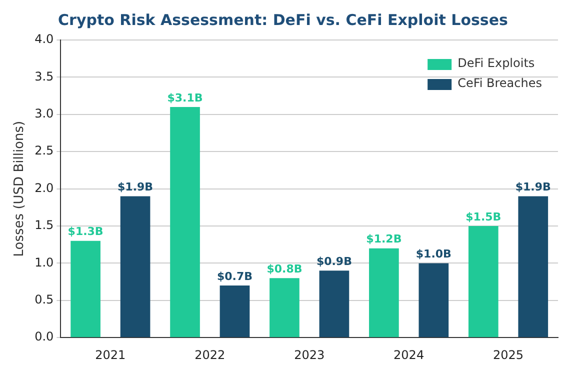  I want to click on y-tick-label: 4.0, so click(44, 39).